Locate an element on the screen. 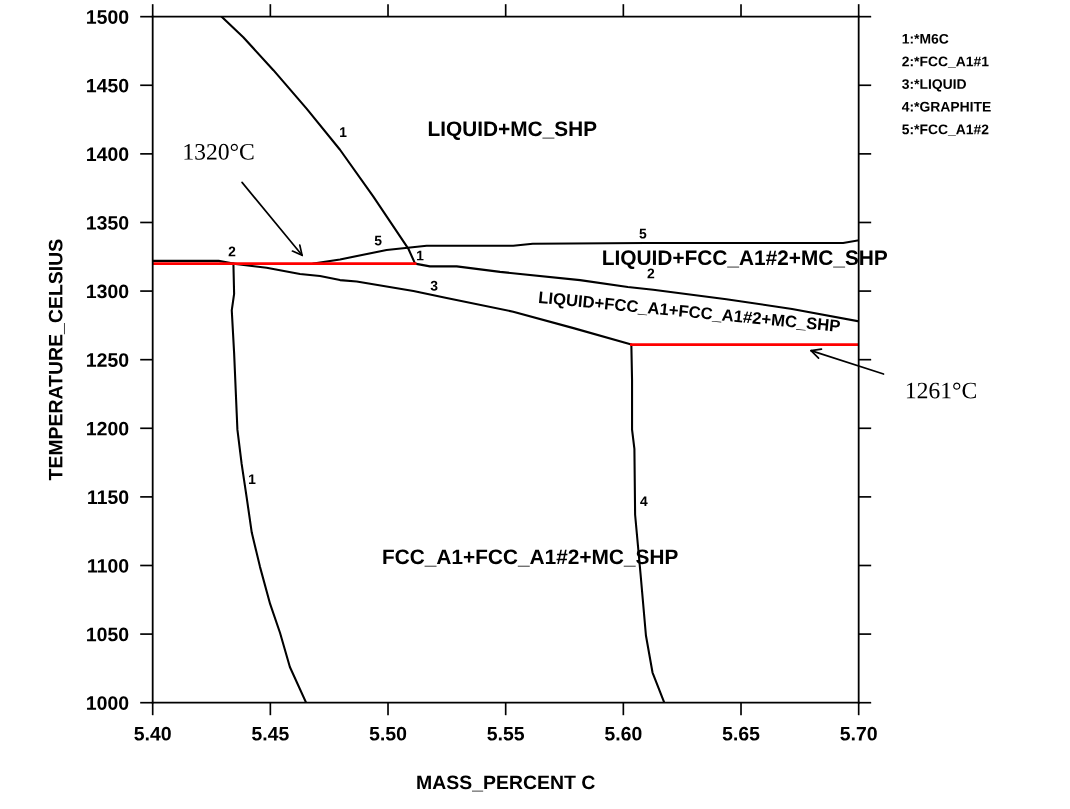  text: 3:*LIQUID is located at coordinates (934, 85).